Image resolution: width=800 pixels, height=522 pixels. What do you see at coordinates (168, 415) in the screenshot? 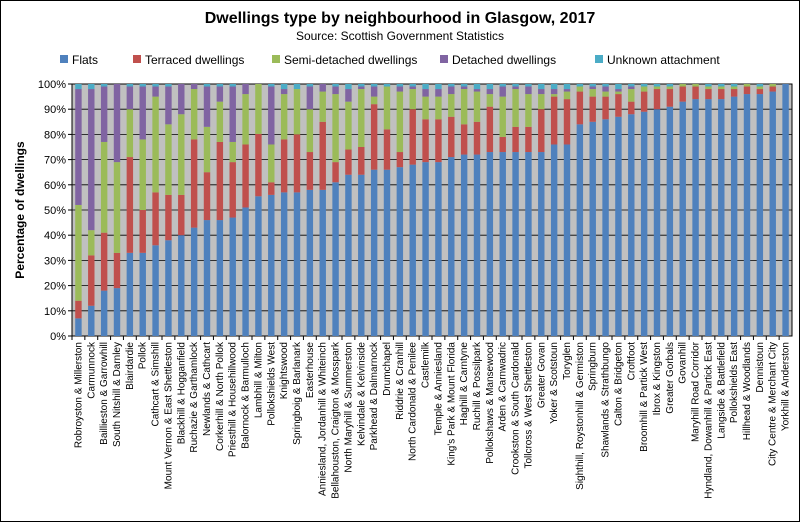
I see `category-label: Mount Vernon & East Shettleston` at bounding box center [168, 415].